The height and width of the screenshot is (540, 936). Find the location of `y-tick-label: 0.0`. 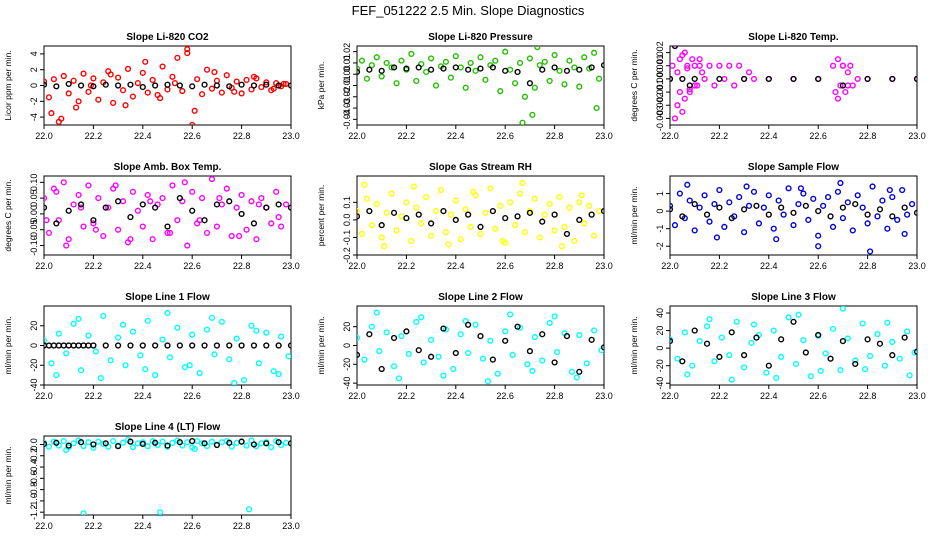

y-tick-label: 0.0 is located at coordinates (347, 220).